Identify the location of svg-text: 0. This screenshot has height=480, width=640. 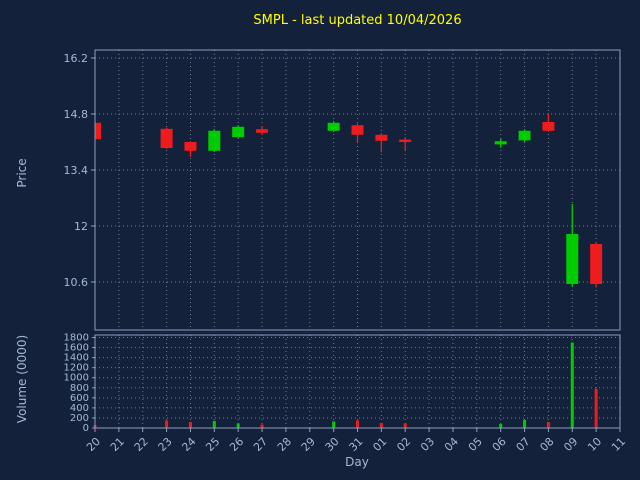
(86, 428).